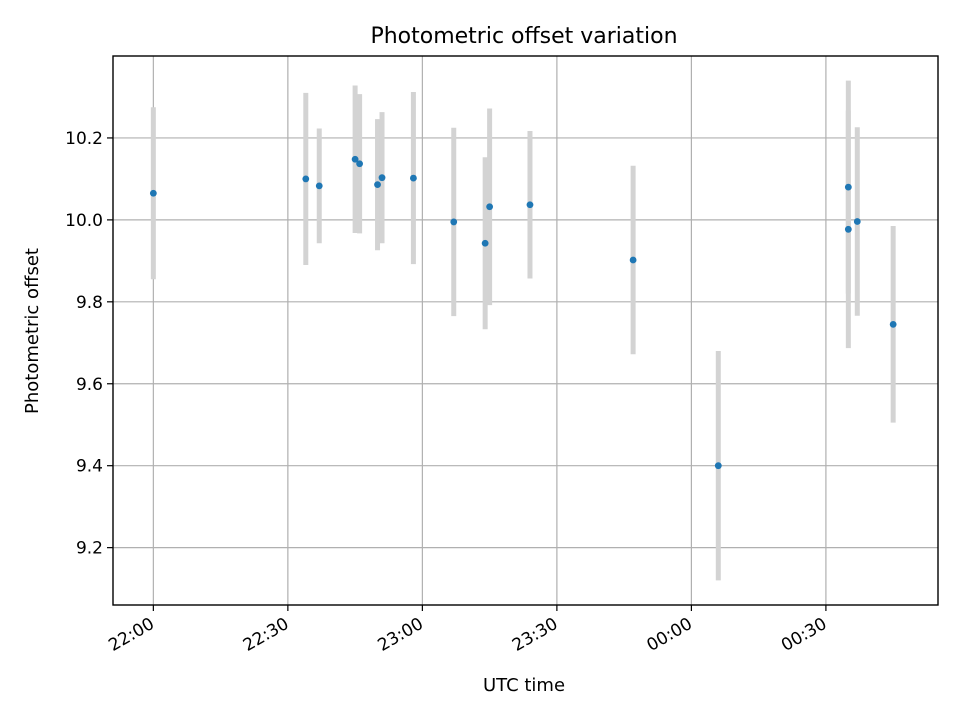  Describe the element at coordinates (89, 303) in the screenshot. I see `y-tick-label: 9.8` at that location.